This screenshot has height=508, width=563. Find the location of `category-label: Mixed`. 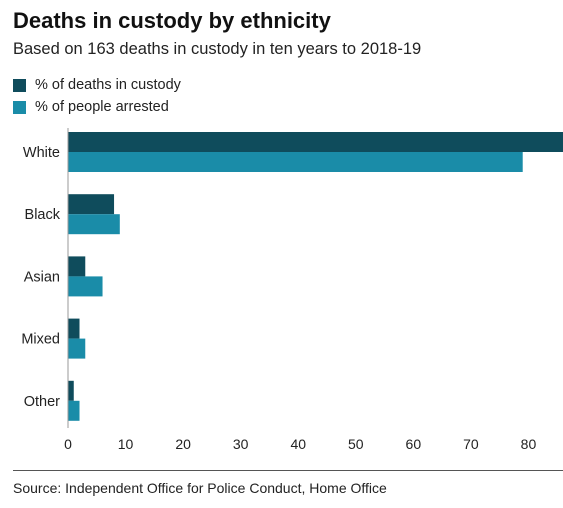

category-label: Mixed is located at coordinates (40, 340).